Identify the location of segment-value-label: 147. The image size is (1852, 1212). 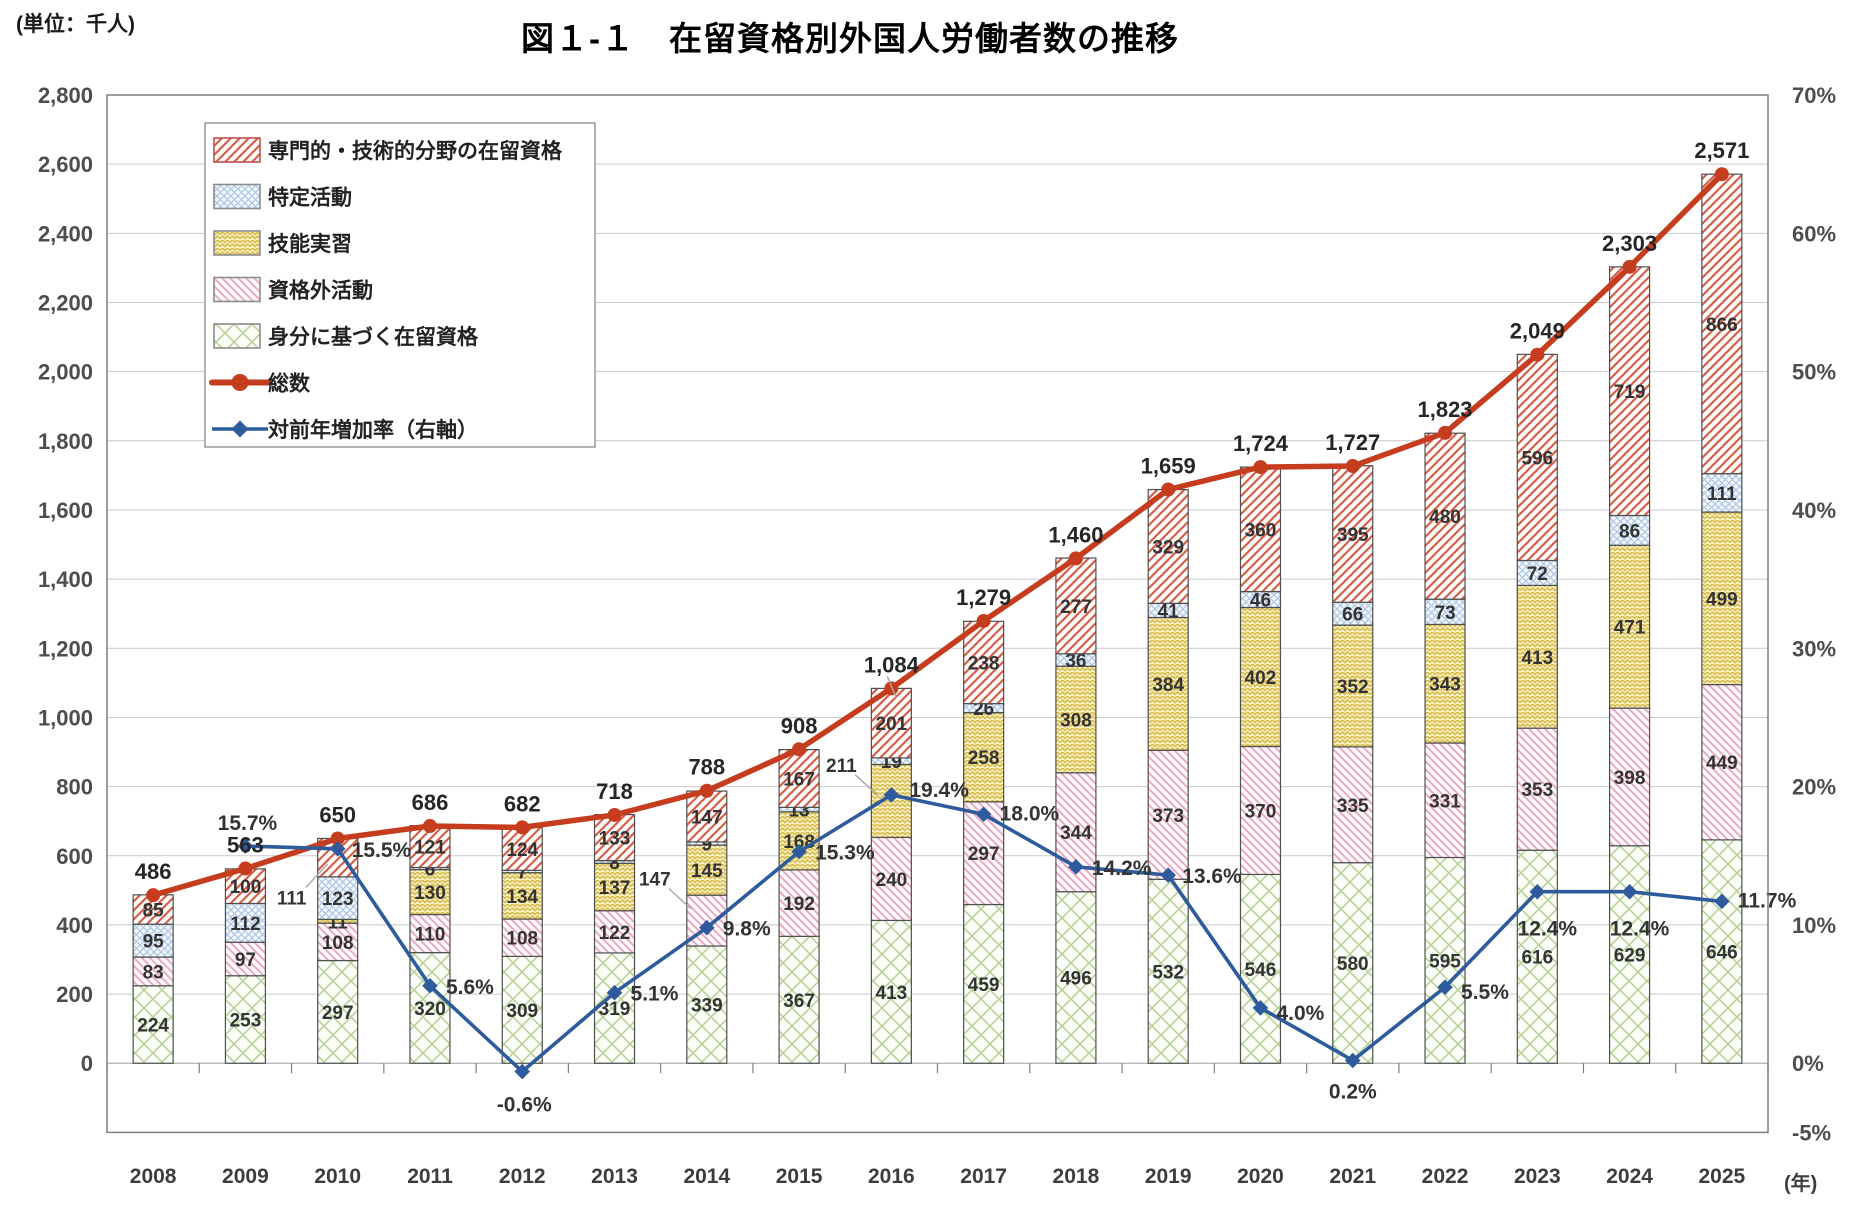
(707, 818).